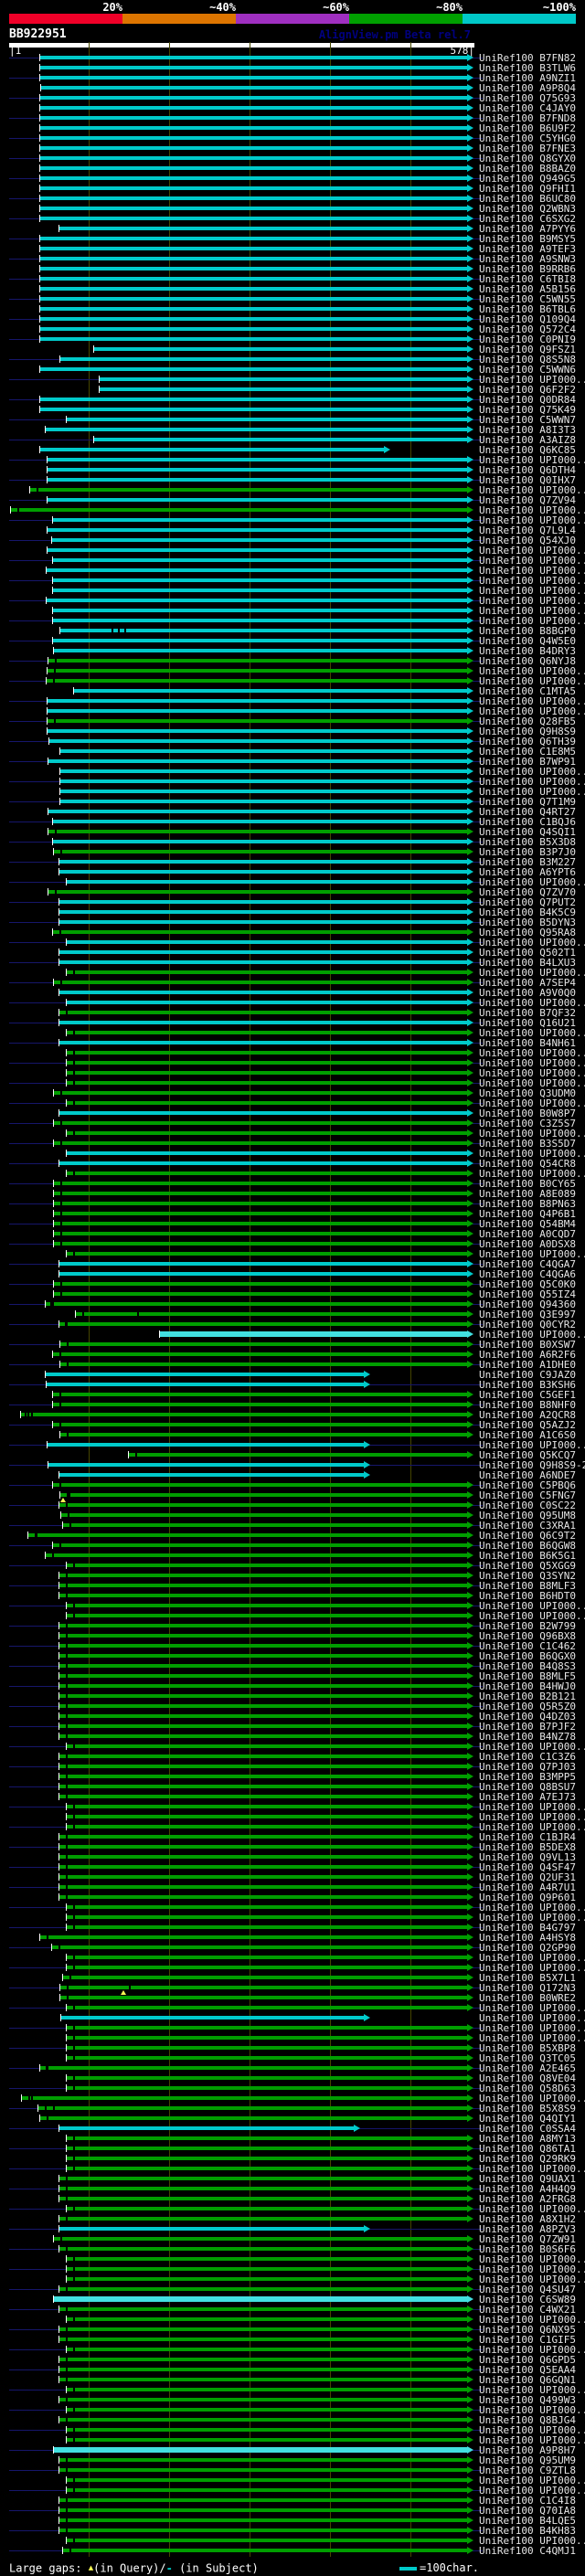 This screenshot has height=2576, width=585. Describe the element at coordinates (528, 1988) in the screenshot. I see `hit-label: UniRef100_Q172N3` at that location.